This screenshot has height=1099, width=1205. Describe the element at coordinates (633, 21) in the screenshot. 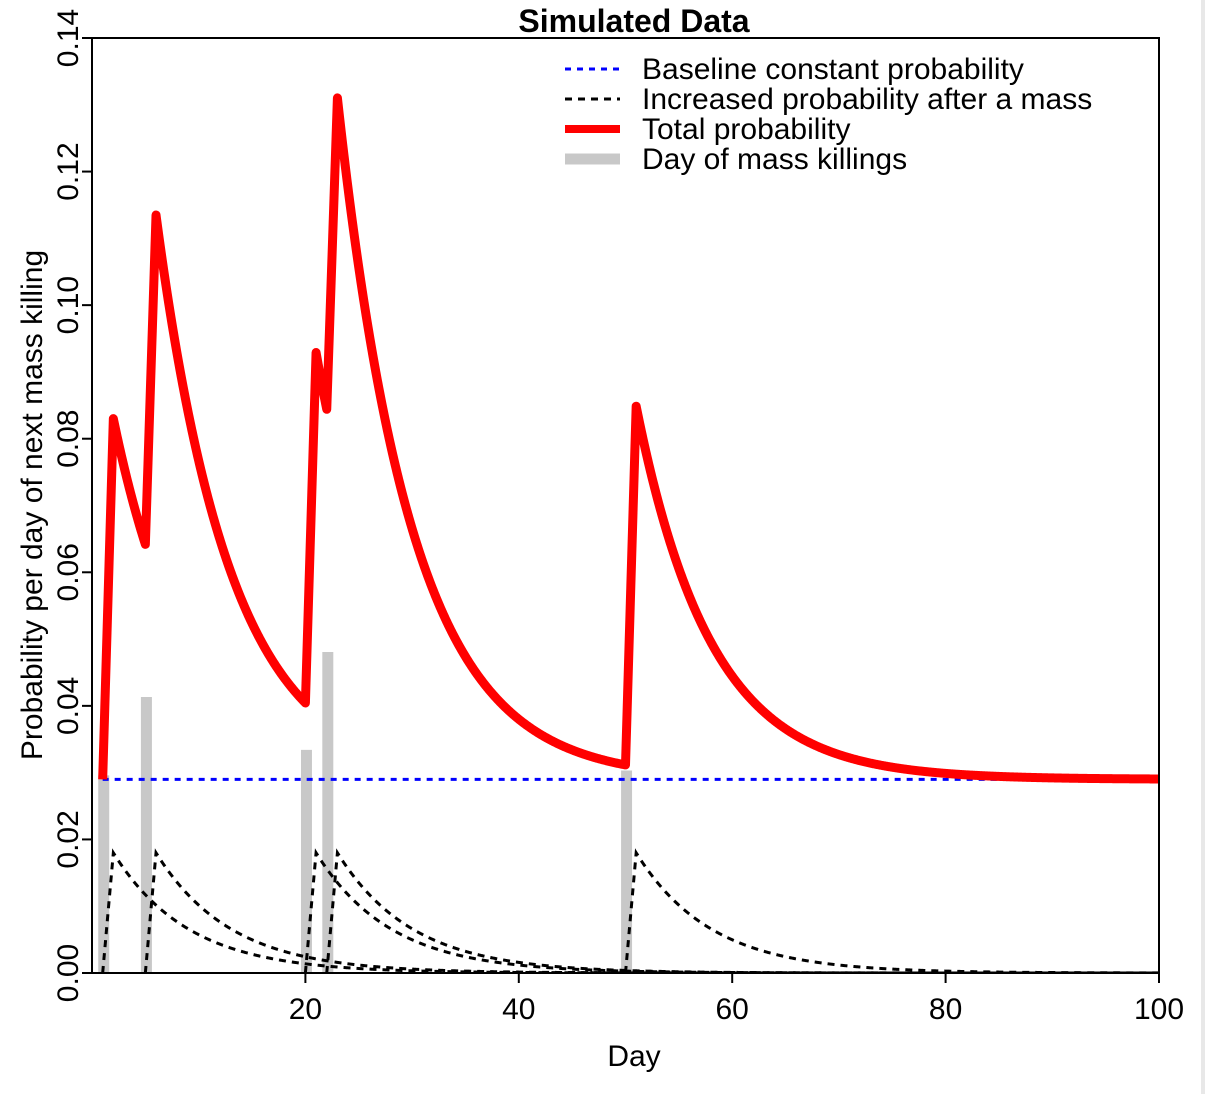

I see `chart-title: Simulated Data` at that location.